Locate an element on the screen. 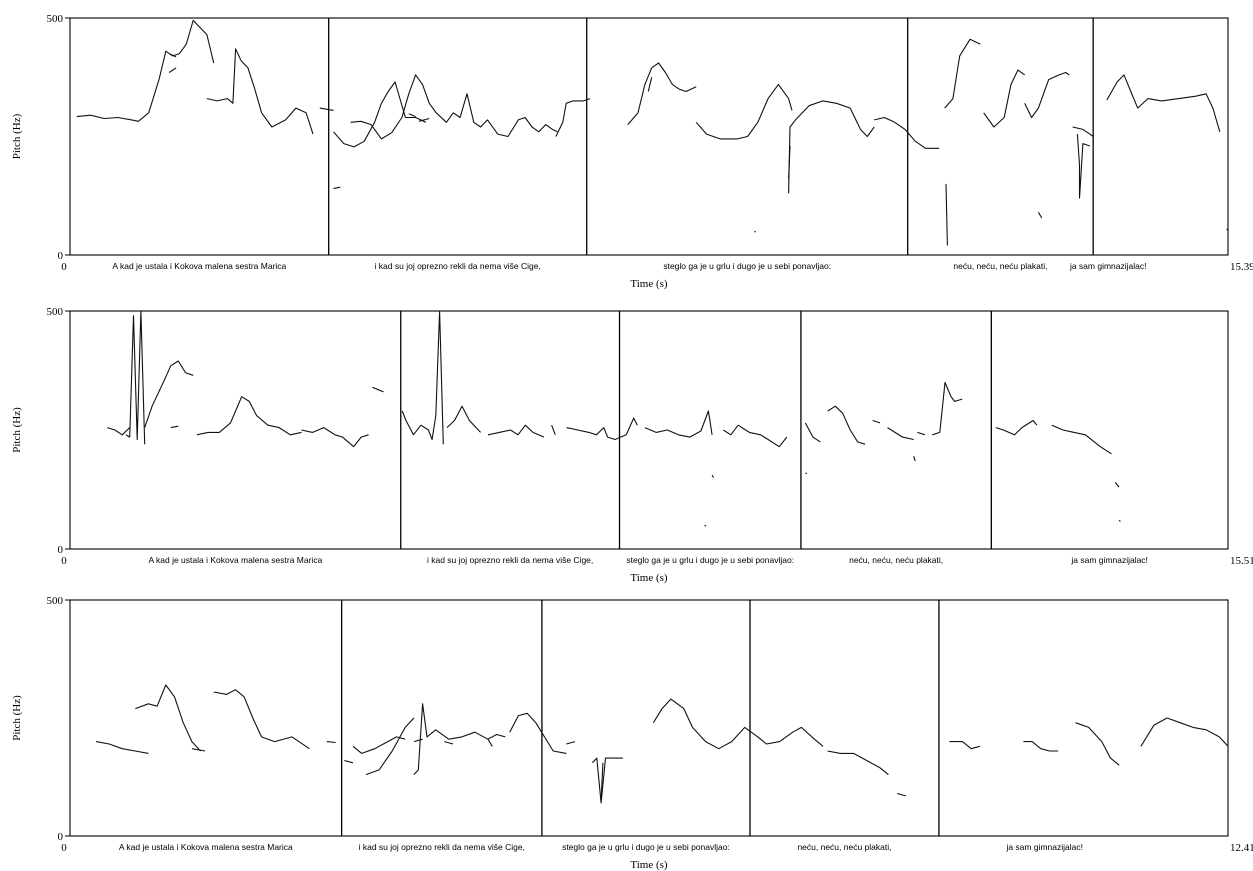  x-tick-label-end: 15.39 is located at coordinates (1241, 267).